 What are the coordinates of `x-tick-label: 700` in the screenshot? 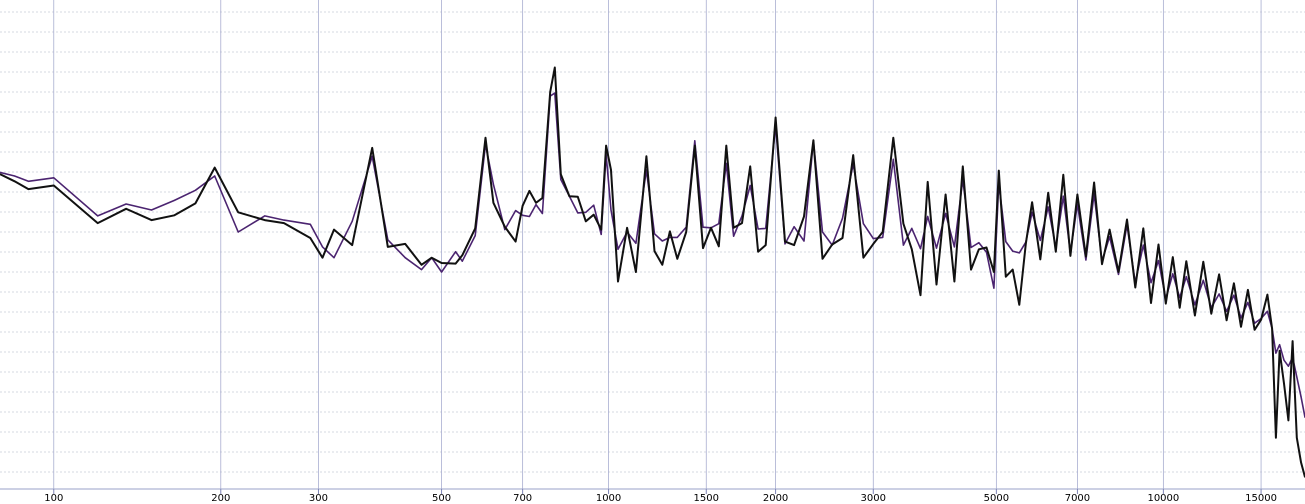 It's located at (522, 498).